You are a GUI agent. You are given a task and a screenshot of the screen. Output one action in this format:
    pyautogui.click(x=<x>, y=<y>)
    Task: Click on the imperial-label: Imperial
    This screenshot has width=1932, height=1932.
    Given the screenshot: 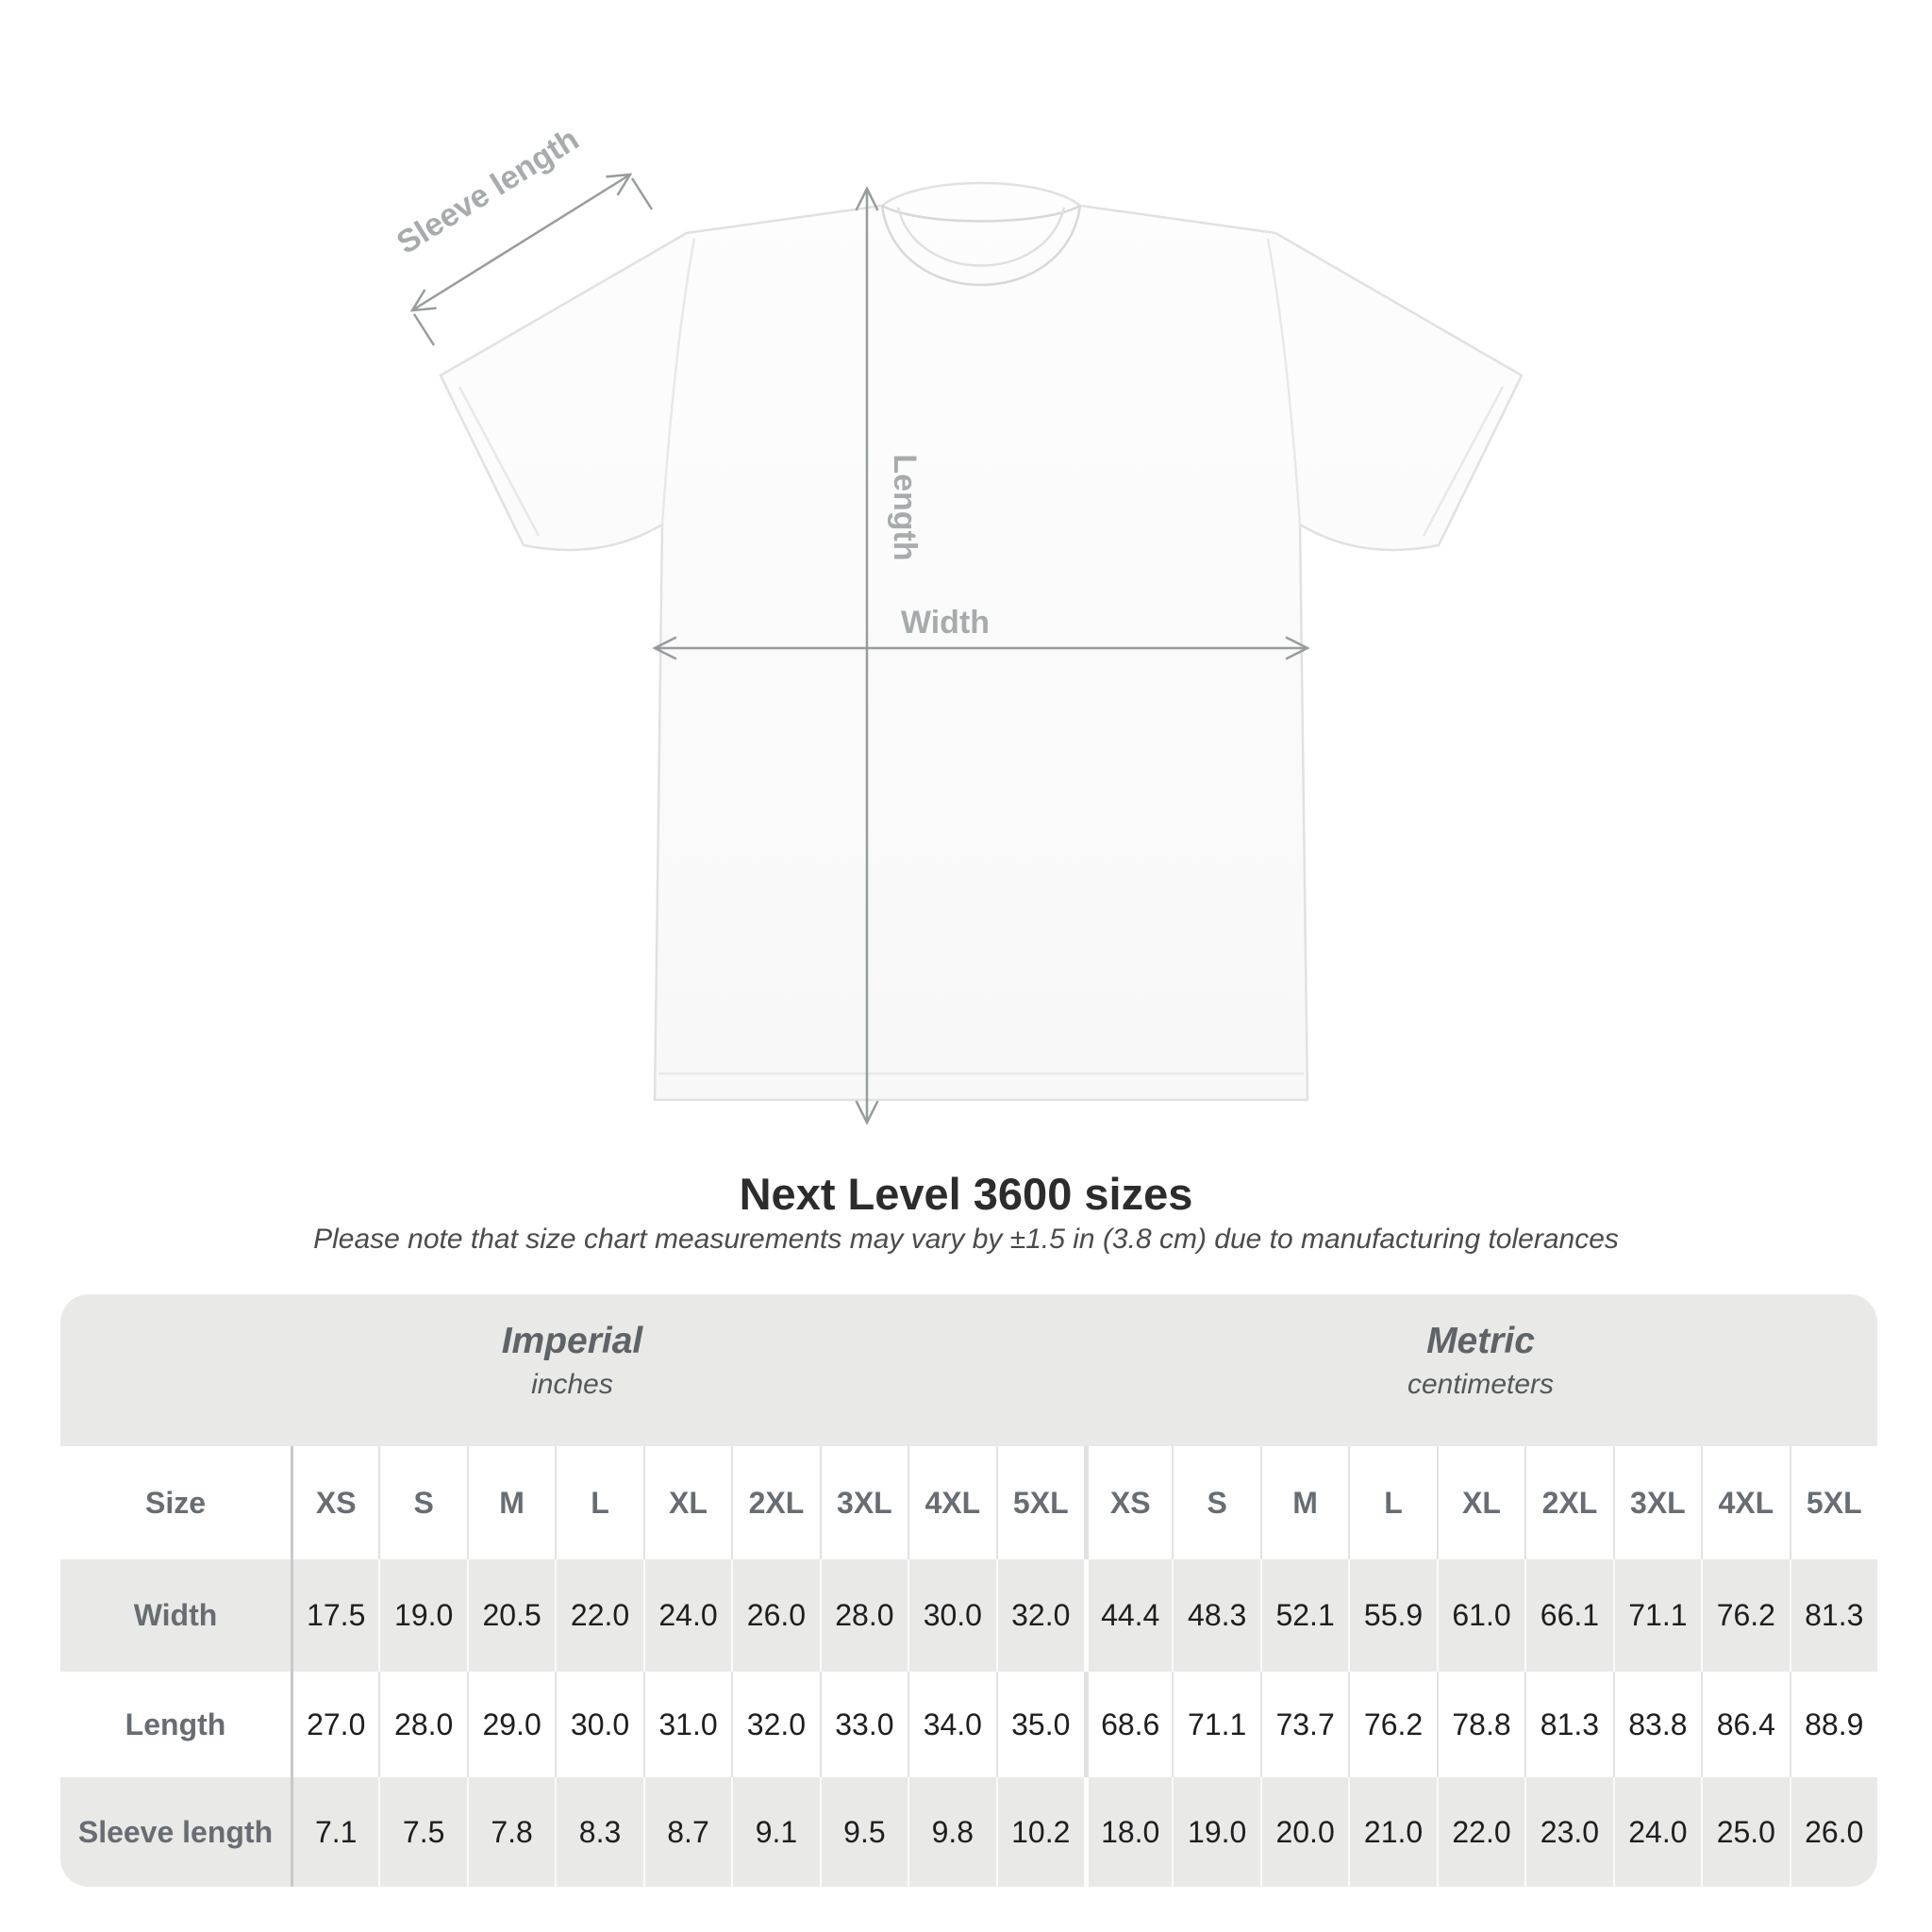 What is the action you would take?
    pyautogui.click(x=572, y=1341)
    